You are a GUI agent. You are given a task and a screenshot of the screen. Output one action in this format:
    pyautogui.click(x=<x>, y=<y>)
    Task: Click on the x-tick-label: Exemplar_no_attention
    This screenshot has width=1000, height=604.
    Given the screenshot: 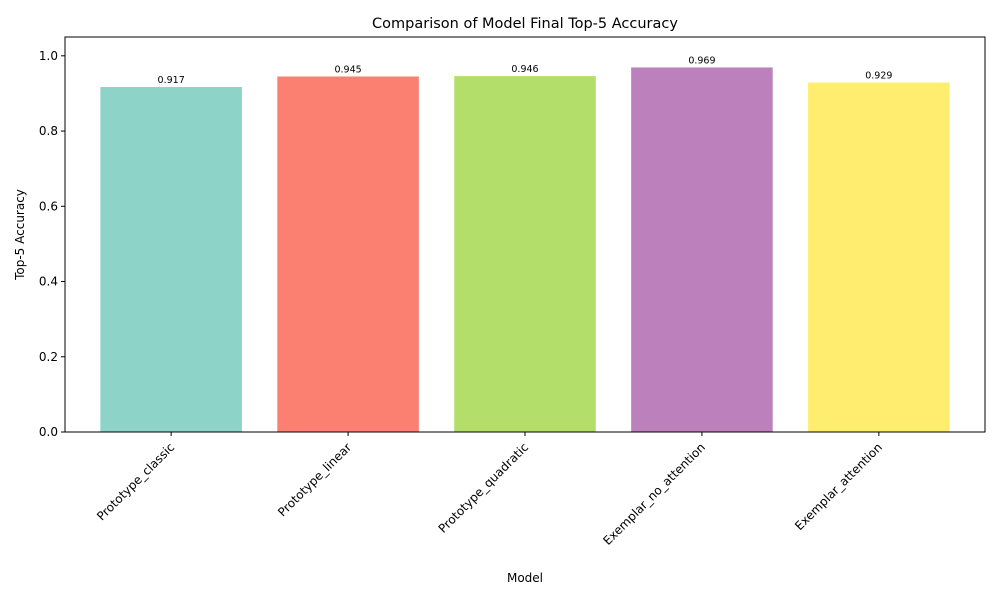 What is the action you would take?
    pyautogui.click(x=654, y=494)
    